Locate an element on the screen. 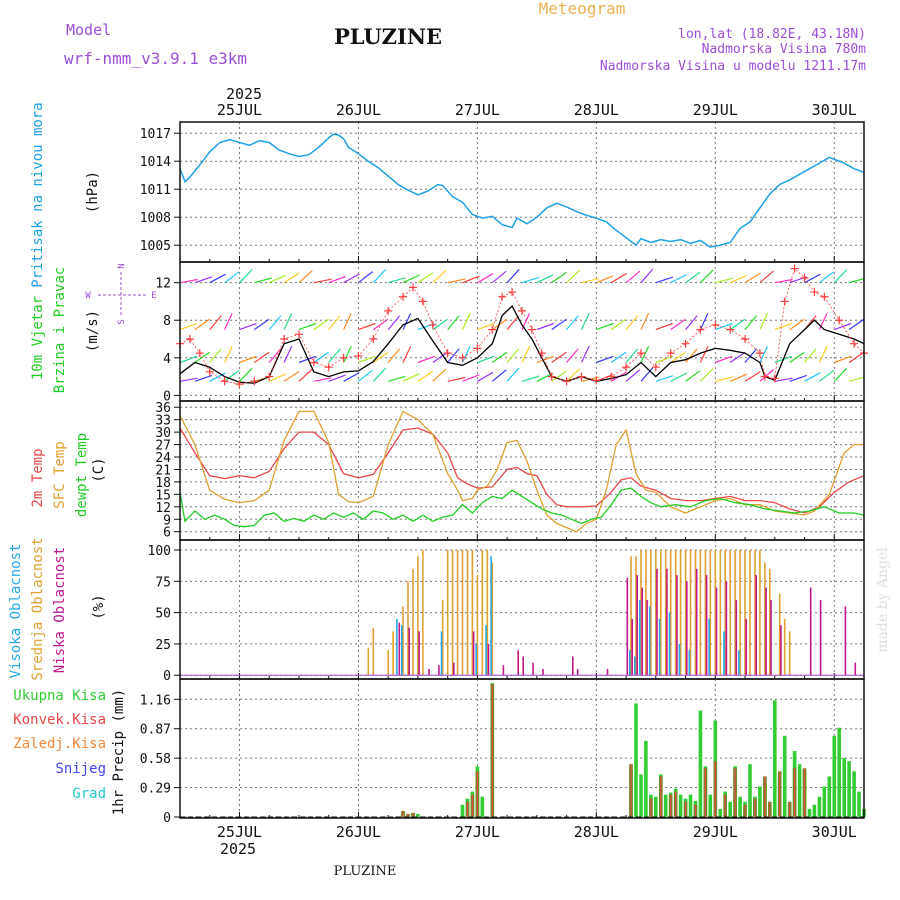 The image size is (900, 900). temp-label-2: SFC Temp is located at coordinates (60, 474).